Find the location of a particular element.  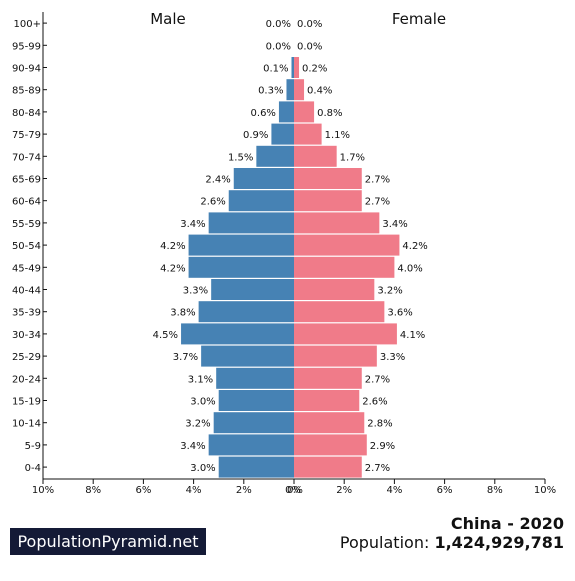

male-value-label: 0.6% is located at coordinates (263, 113).